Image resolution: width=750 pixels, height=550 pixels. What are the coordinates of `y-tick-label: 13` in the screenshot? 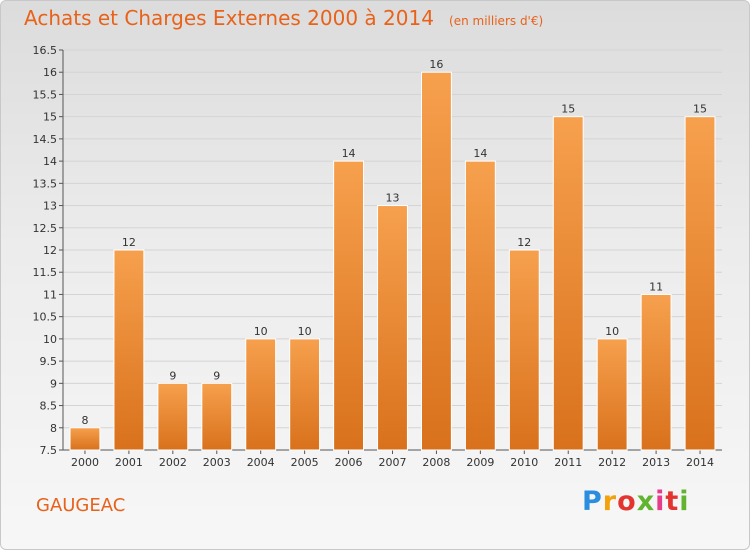 It's located at (50, 206).